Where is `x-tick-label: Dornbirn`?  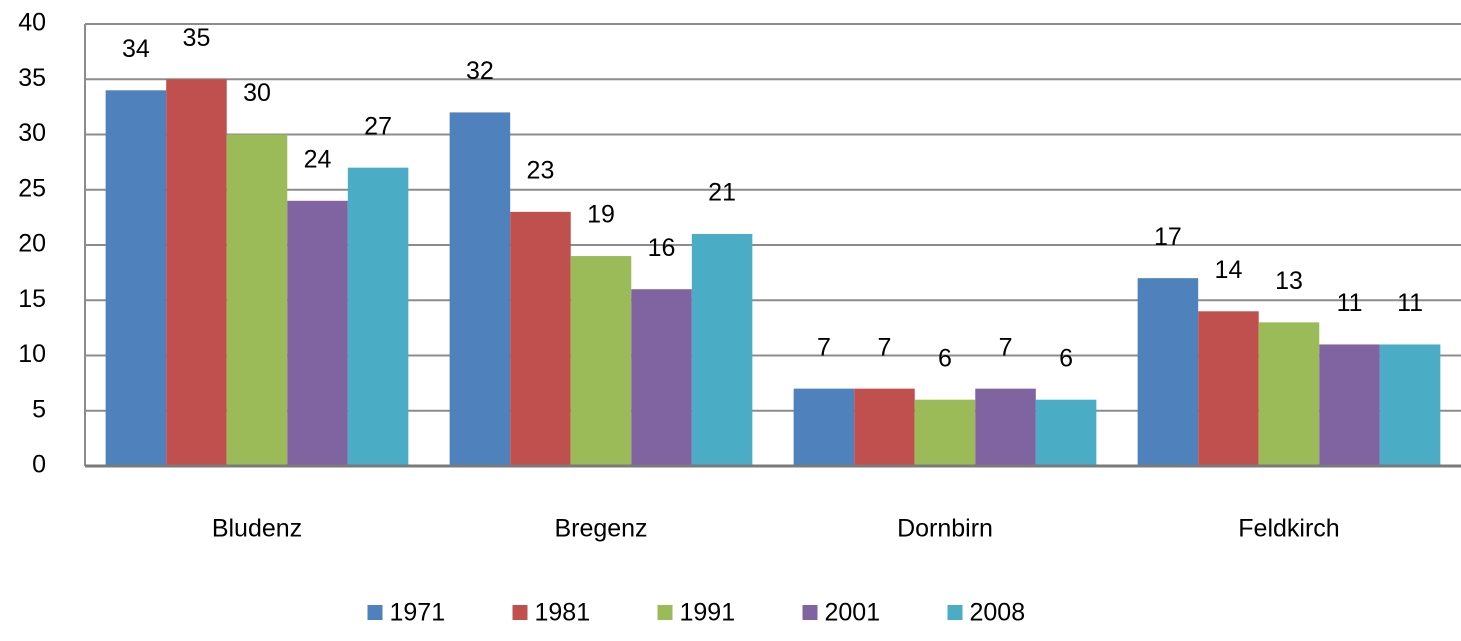
x-tick-label: Dornbirn is located at coordinates (945, 529).